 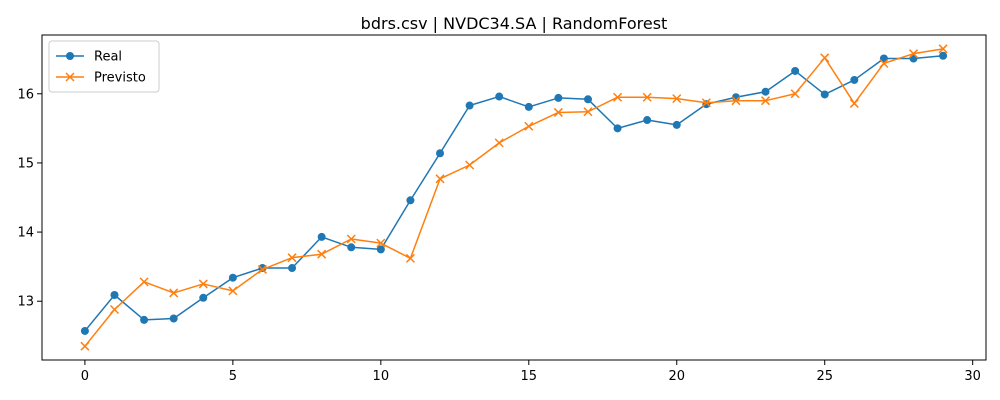 I want to click on x-tick-label: 5, so click(x=233, y=376).